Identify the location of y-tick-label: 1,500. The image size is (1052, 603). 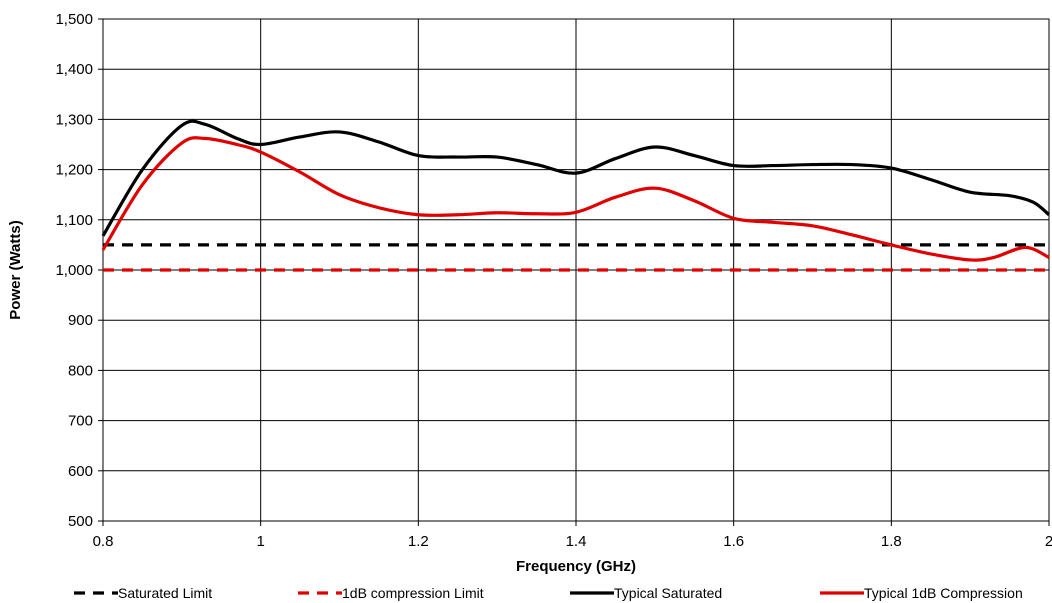
(74, 19).